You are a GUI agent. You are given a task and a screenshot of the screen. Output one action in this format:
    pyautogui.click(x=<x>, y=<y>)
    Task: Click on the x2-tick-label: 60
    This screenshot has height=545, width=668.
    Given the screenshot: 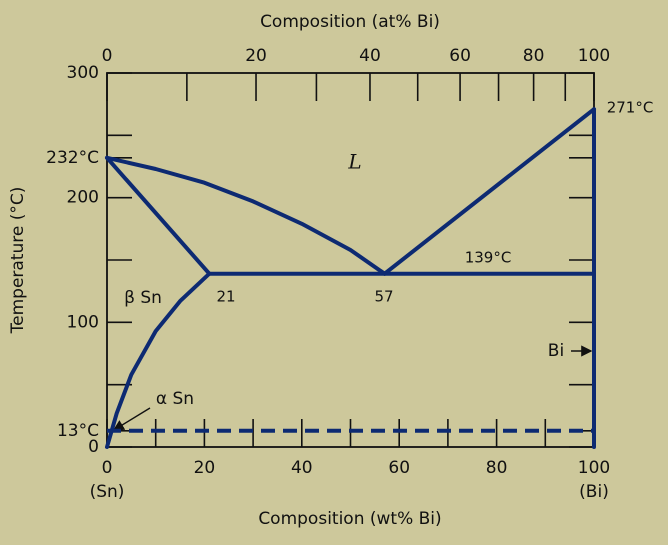 What is the action you would take?
    pyautogui.click(x=460, y=56)
    